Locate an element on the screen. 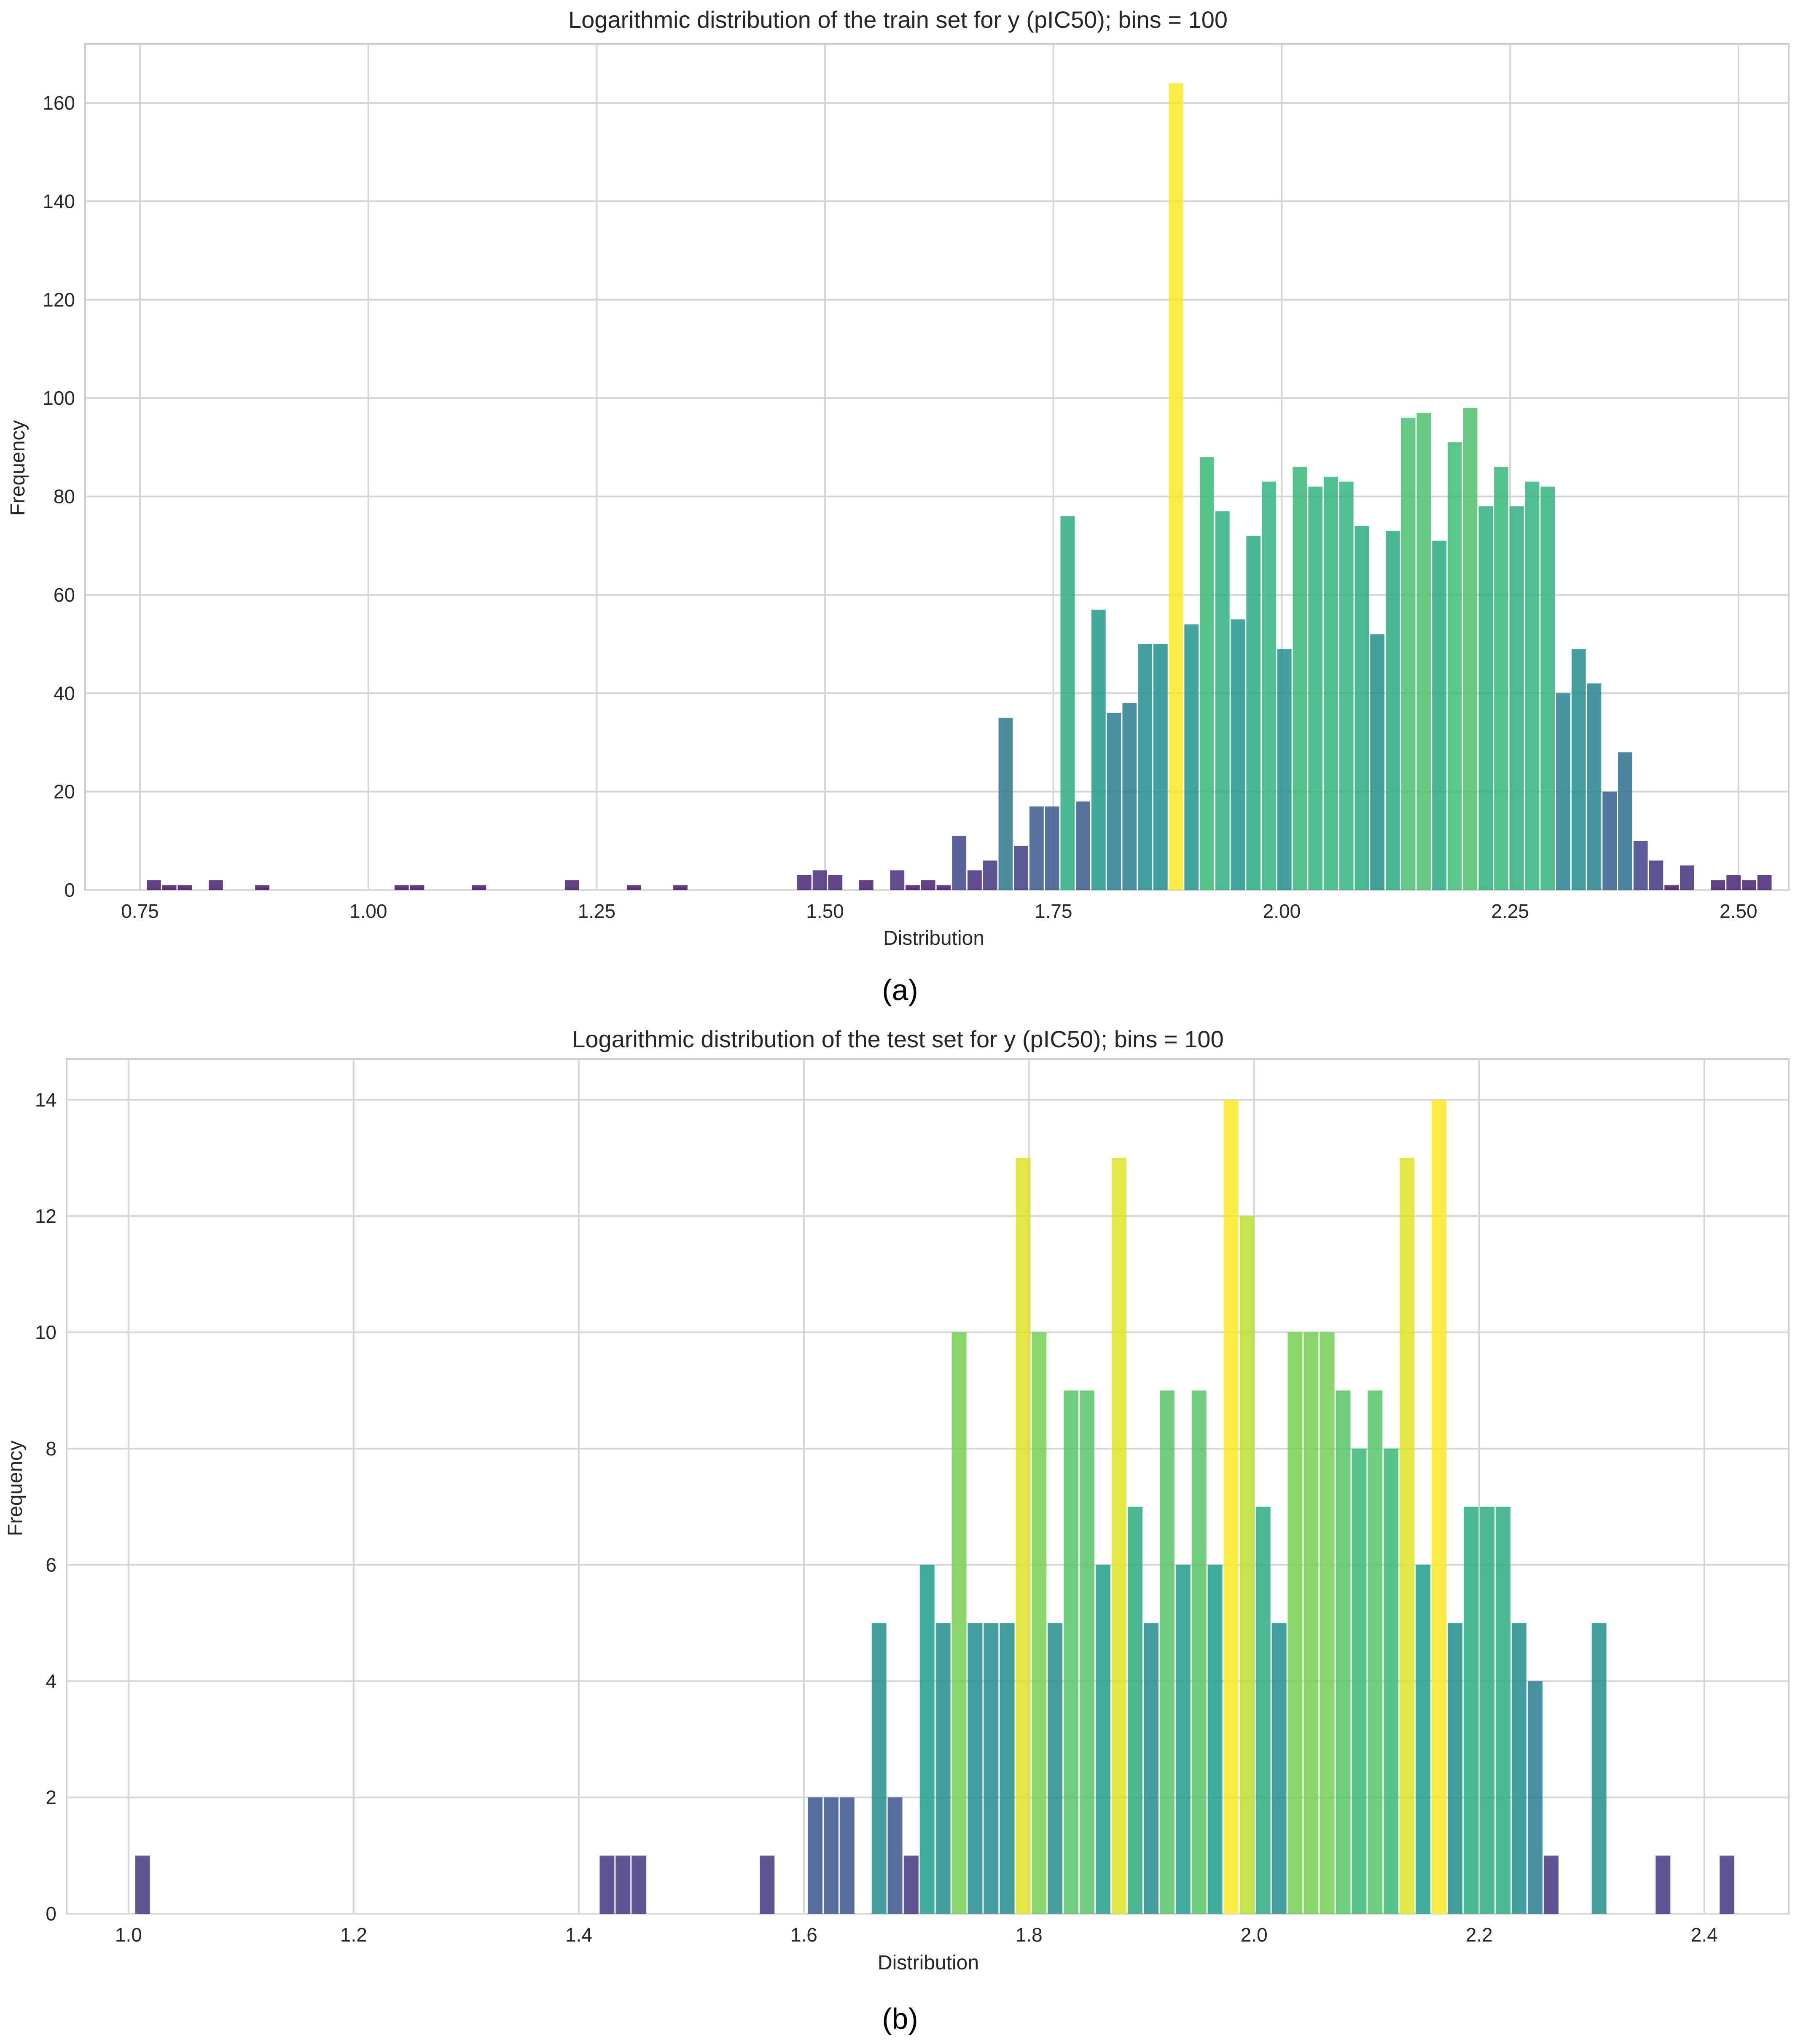 Image resolution: width=1806 pixels, height=2044 pixels. chart-a-x-tick-label: 1.00 is located at coordinates (368, 911).